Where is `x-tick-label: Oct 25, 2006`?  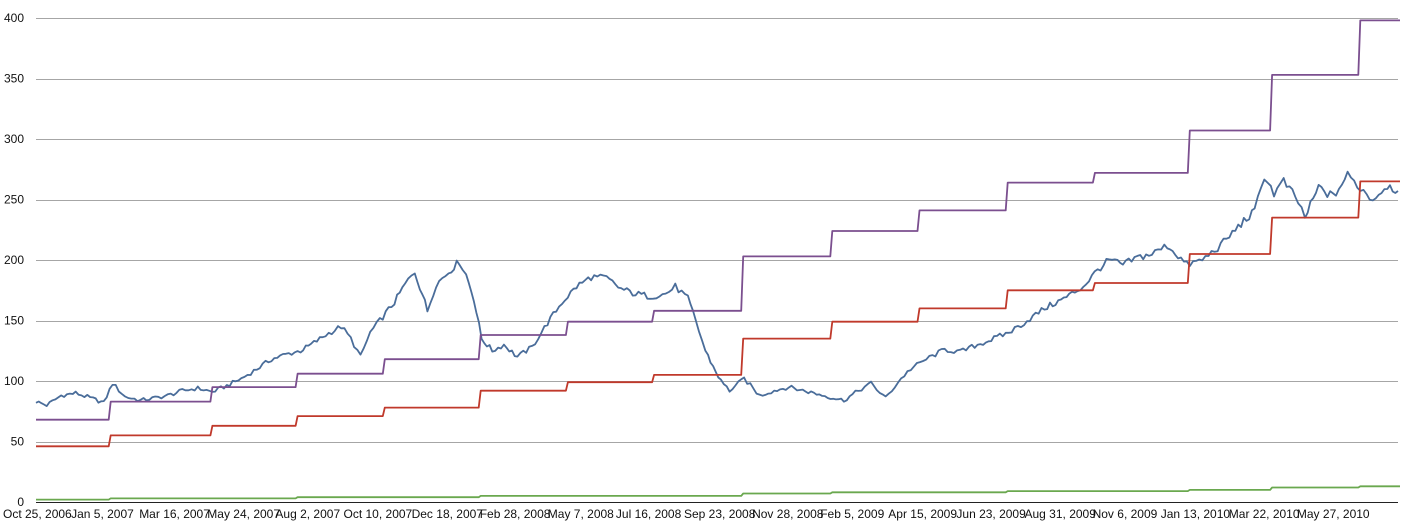
x-tick-label: Oct 25, 2006 is located at coordinates (37, 514).